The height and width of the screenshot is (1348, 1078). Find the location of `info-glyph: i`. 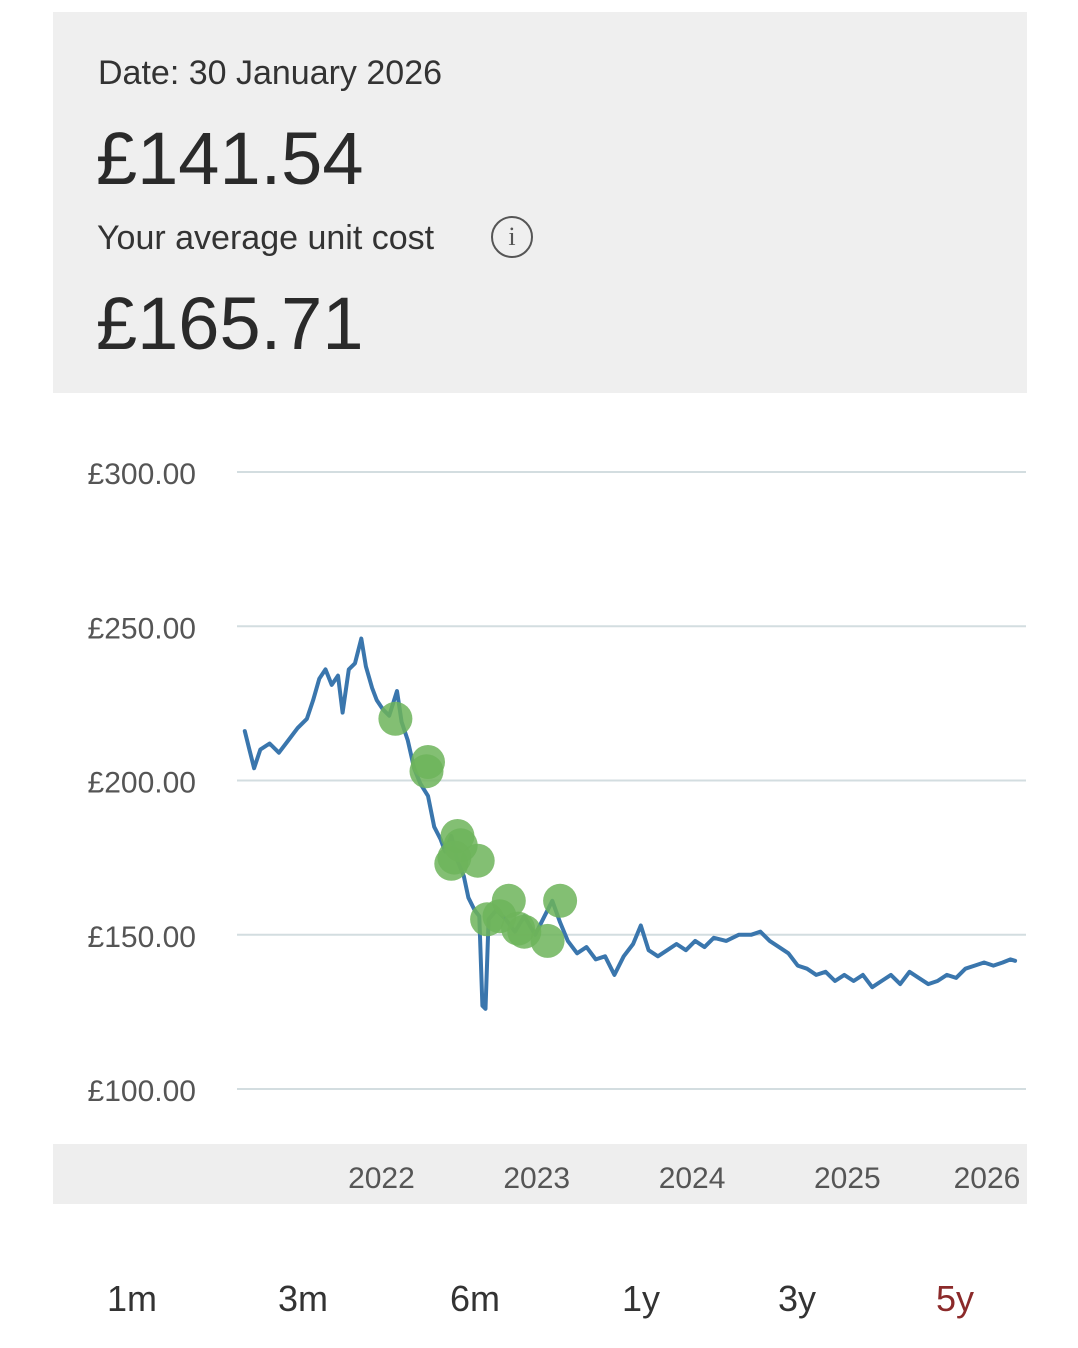

info-glyph: i is located at coordinates (512, 236).